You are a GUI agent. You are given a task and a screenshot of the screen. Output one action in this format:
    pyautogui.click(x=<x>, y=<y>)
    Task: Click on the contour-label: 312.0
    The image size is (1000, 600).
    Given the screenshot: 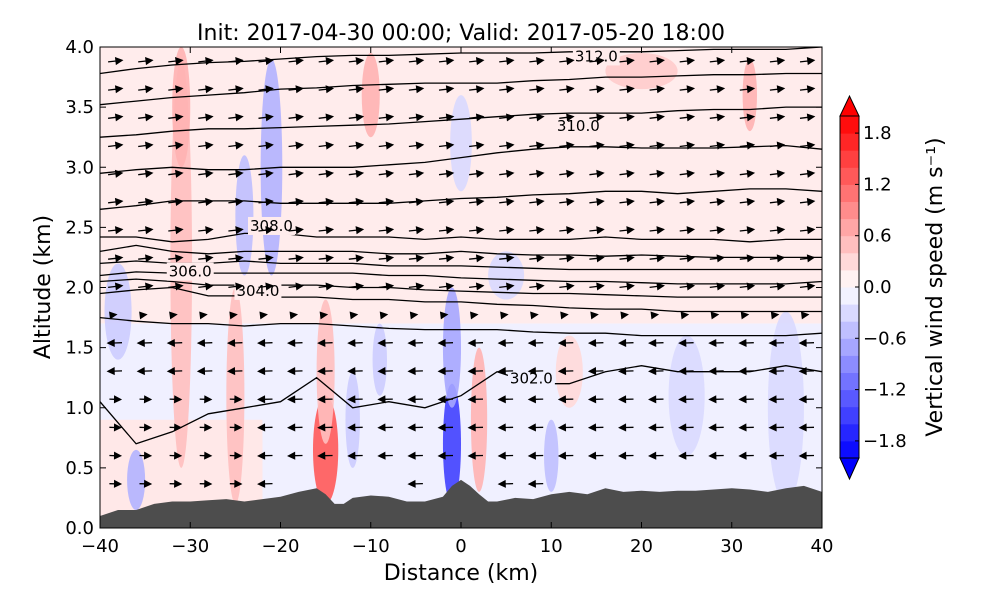 What is the action you would take?
    pyautogui.click(x=596, y=56)
    